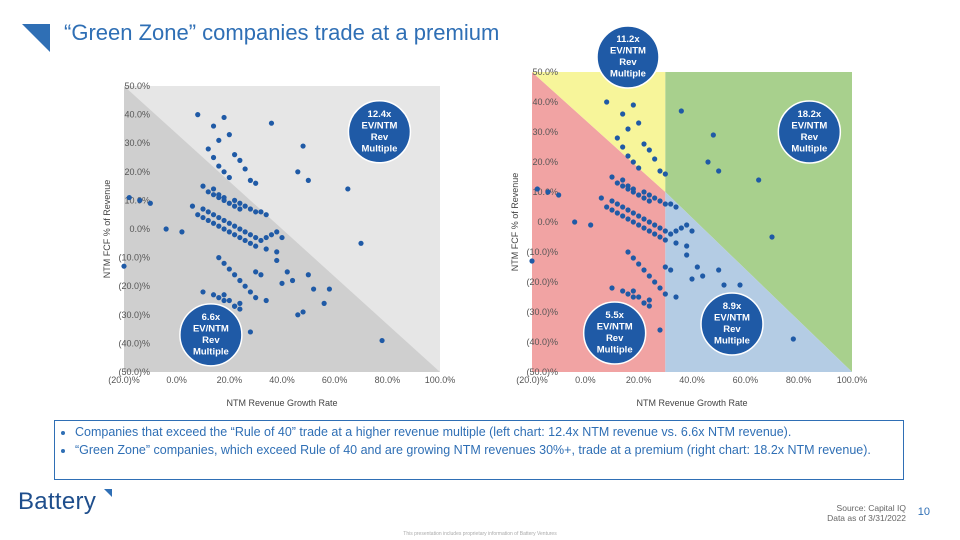  Describe the element at coordinates (585, 380) in the screenshot. I see `x-tick-label: 0.0%` at that location.